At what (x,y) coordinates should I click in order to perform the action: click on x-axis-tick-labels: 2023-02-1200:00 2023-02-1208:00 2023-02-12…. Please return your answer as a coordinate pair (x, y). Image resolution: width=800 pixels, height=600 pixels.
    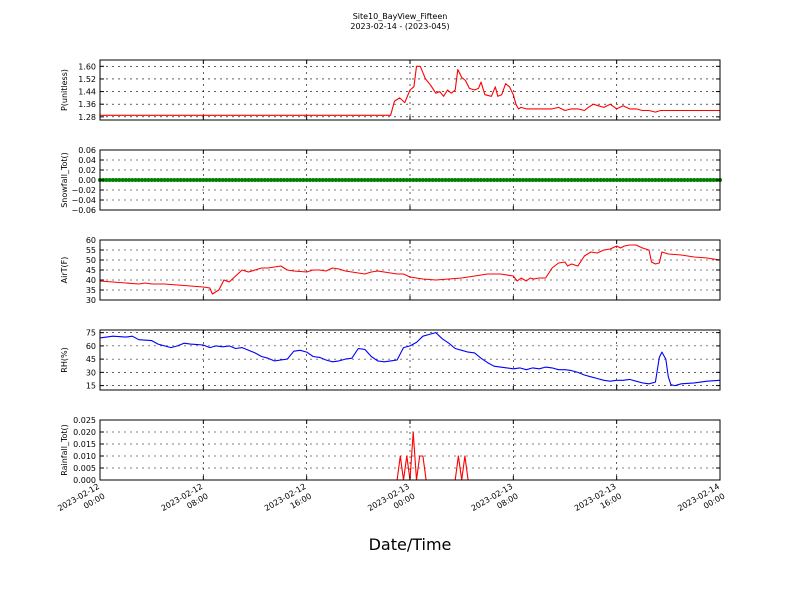
    Looking at the image, I should click on (391, 502).